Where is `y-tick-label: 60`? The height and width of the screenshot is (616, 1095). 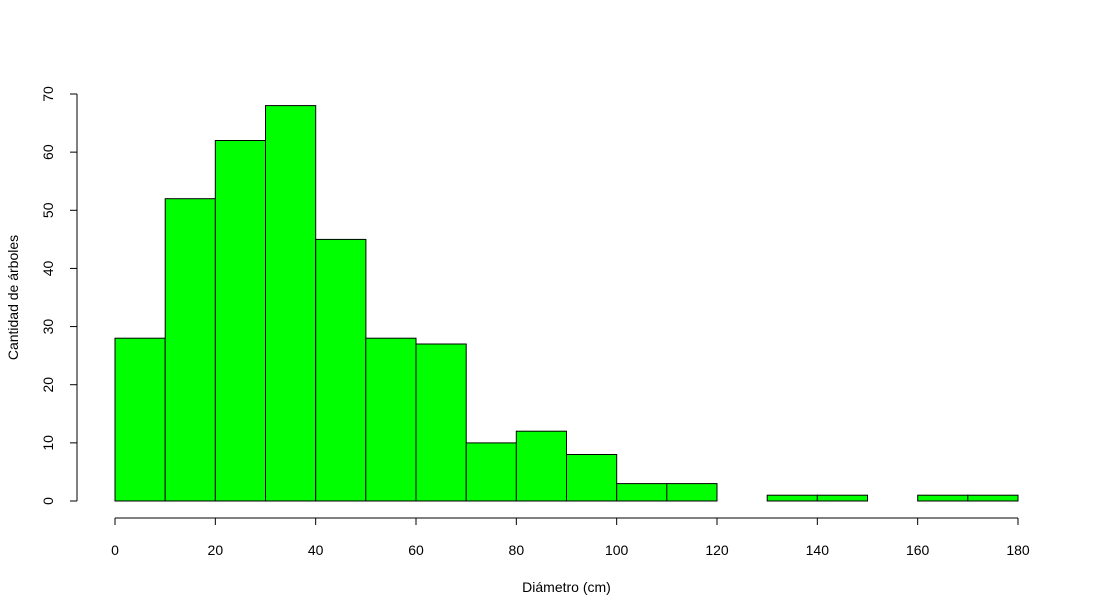
y-tick-label: 60 is located at coordinates (48, 152).